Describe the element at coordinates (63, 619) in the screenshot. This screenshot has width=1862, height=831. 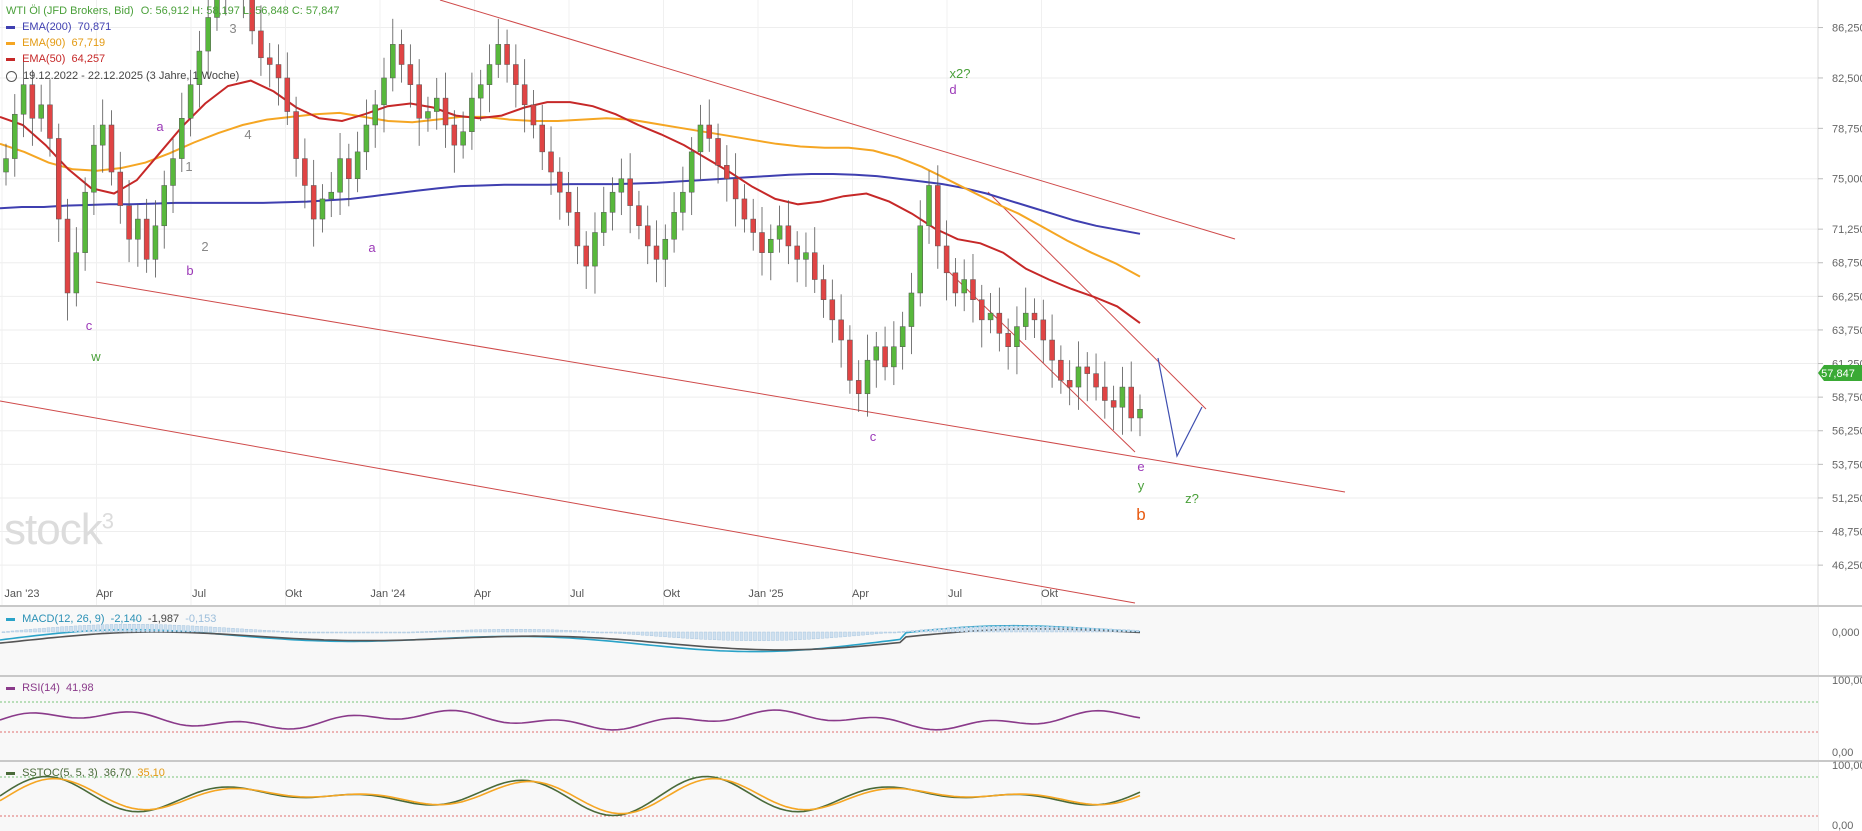
I see `macd-label: MACD(12, 26, 9)` at that location.